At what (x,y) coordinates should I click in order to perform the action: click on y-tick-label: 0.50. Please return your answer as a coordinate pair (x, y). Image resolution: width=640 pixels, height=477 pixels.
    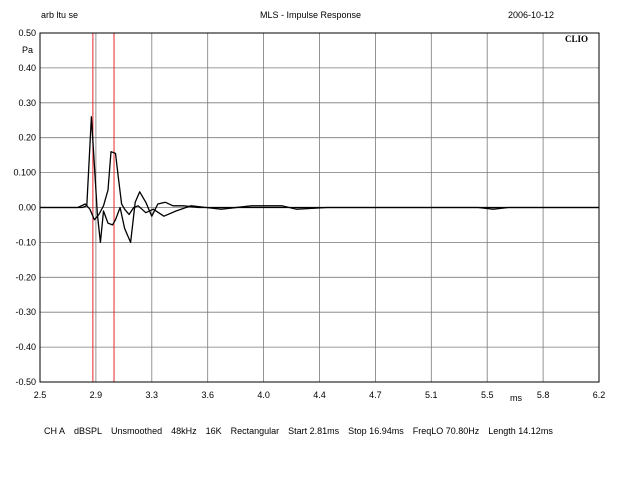
    Looking at the image, I should click on (27, 33).